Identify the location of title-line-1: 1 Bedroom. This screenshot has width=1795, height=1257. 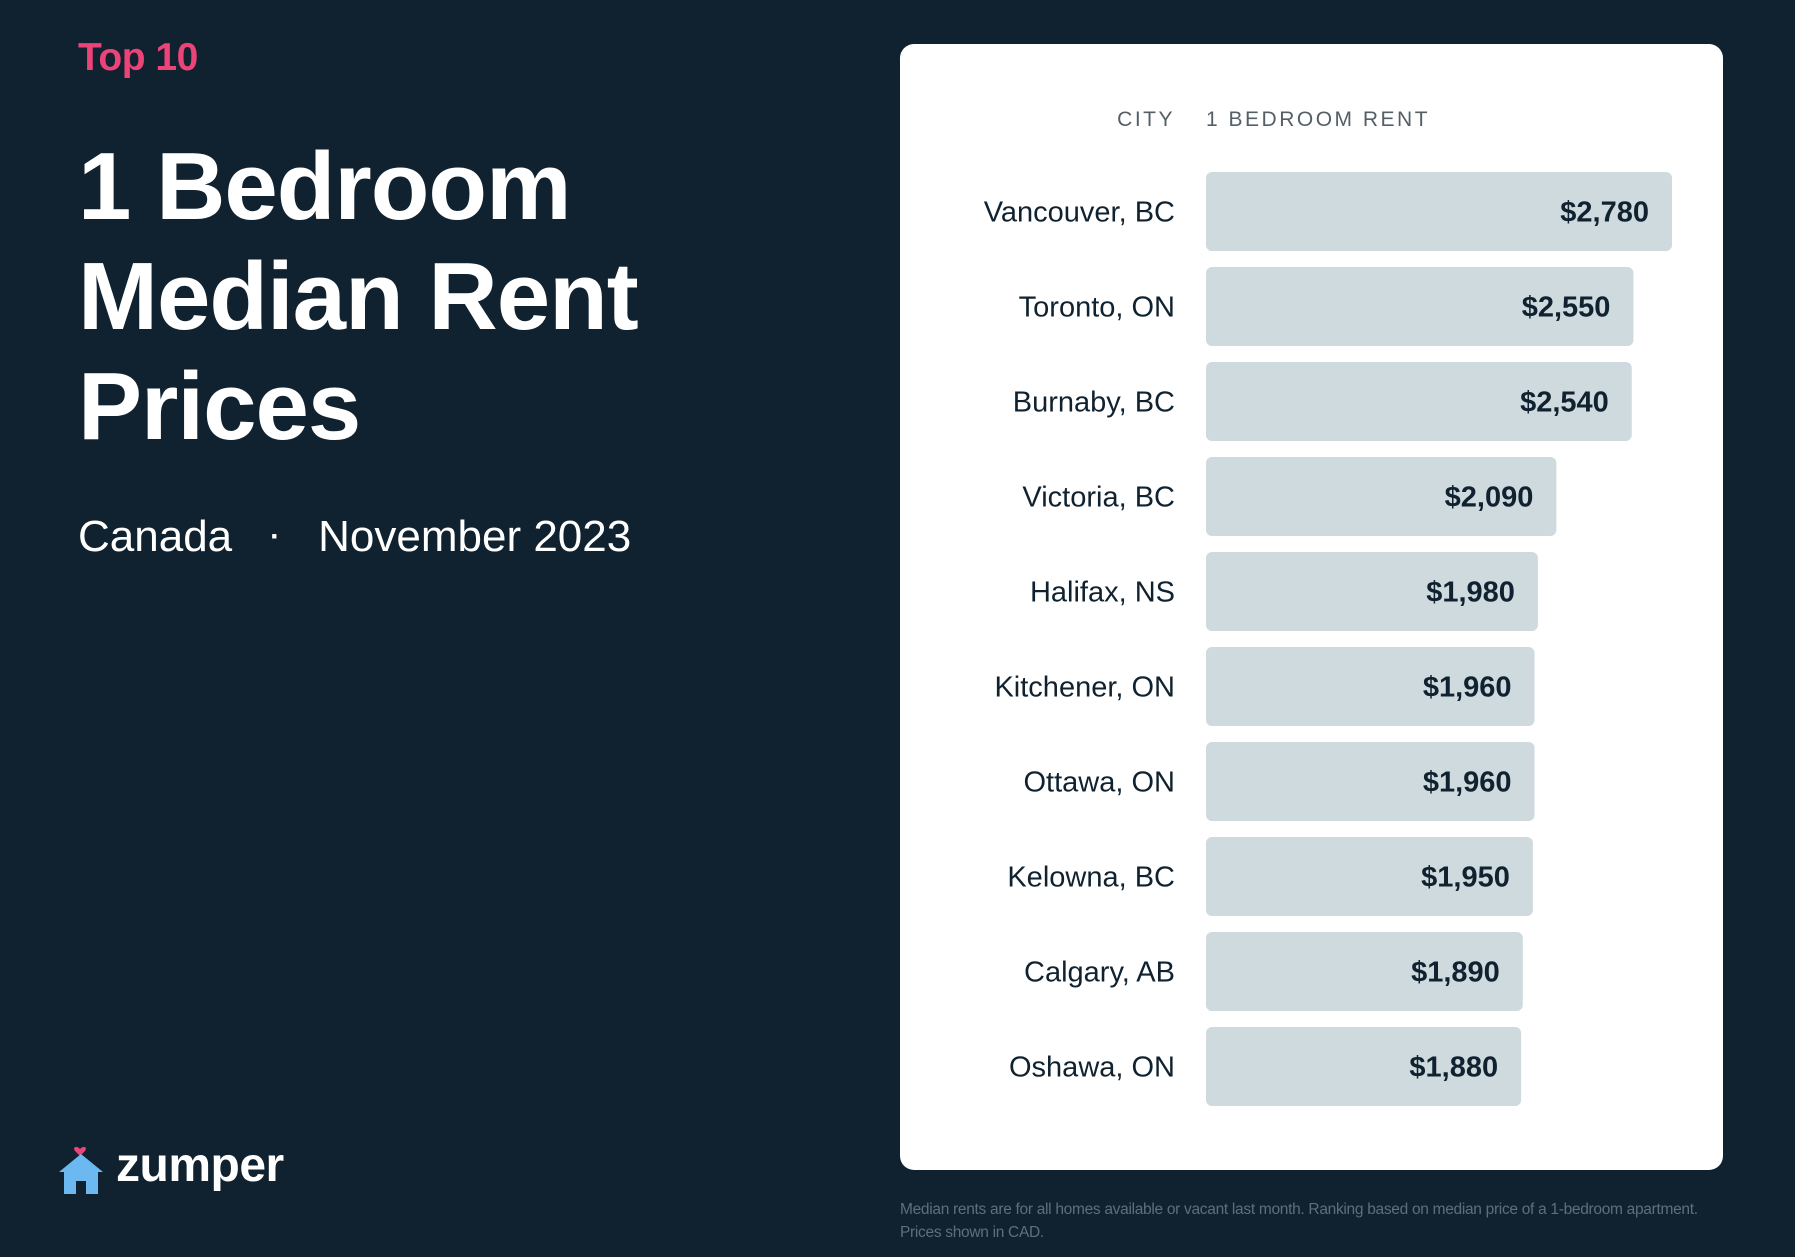
(324, 186).